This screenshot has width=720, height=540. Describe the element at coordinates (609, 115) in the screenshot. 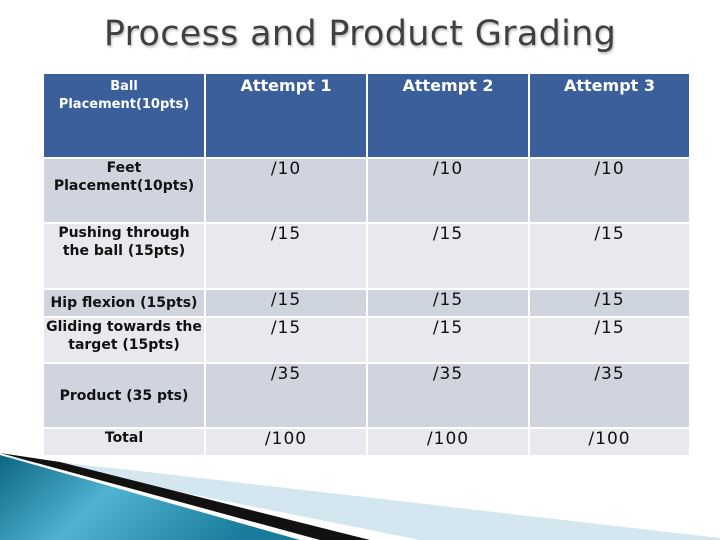

I see `header-attempt-3: Attempt 3` at that location.